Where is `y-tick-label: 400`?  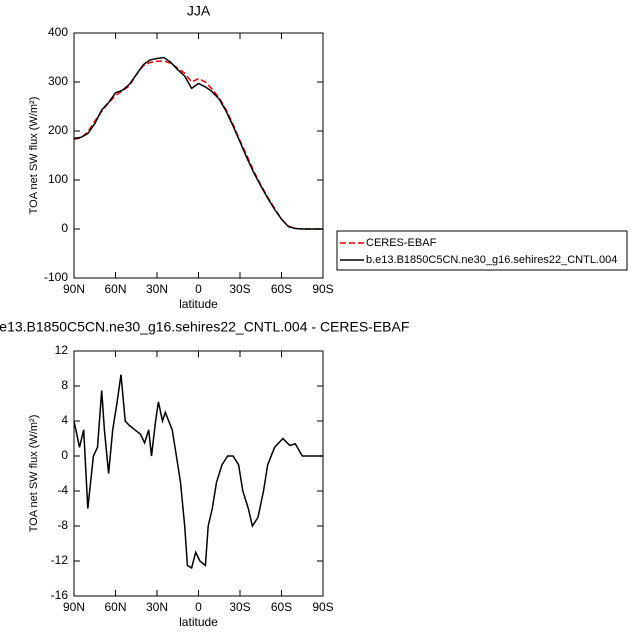 y-tick-label: 400 is located at coordinates (58, 32).